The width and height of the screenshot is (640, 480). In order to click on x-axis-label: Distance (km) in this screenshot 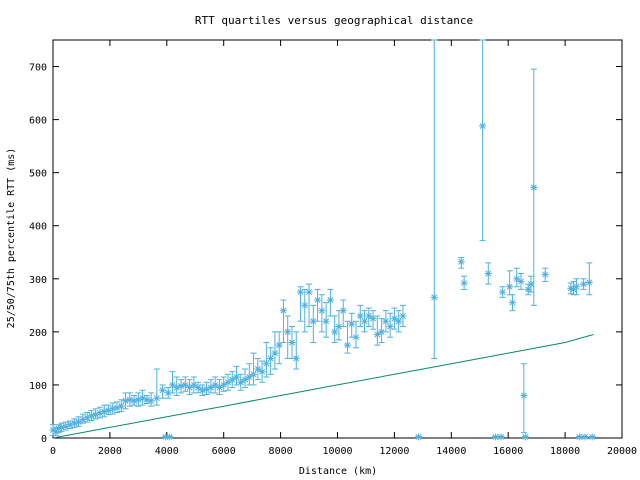, I will do `click(338, 471)`.